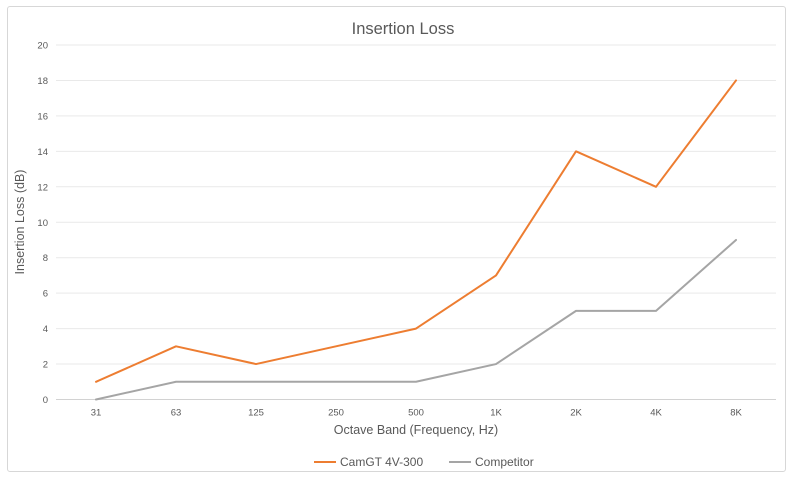 This screenshot has width=804, height=480. I want to click on chart-title: Insertion Loss, so click(403, 29).